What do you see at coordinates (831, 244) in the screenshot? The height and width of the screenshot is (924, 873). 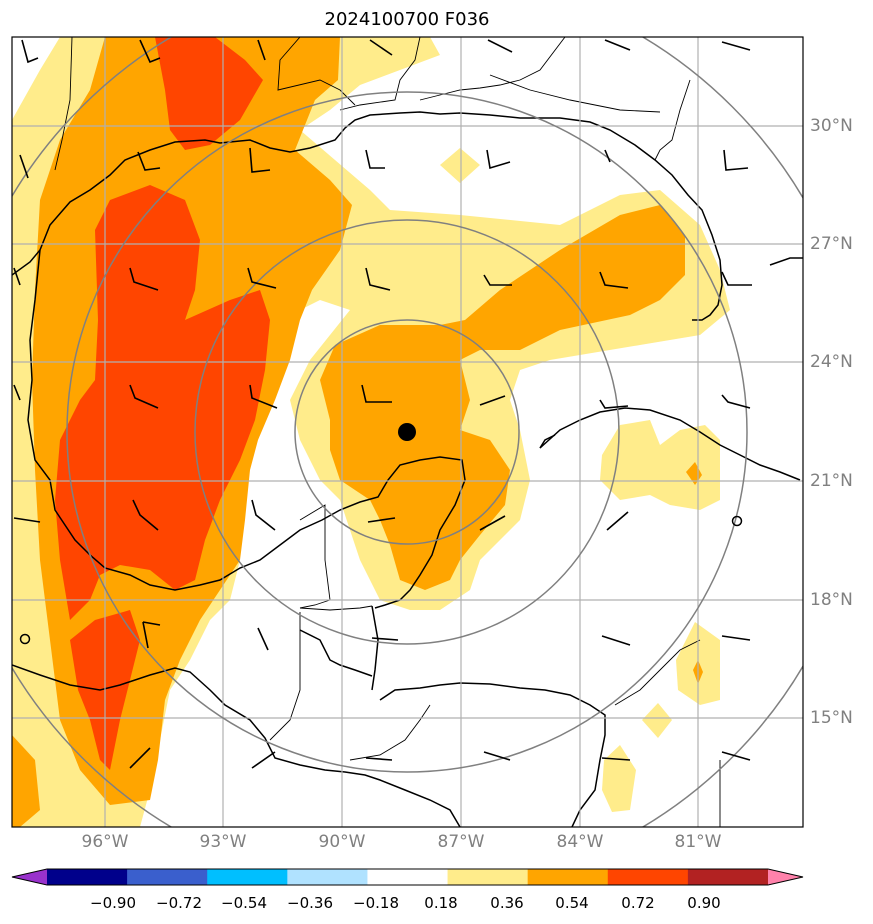 I see `lat-label-27n: 27°N` at bounding box center [831, 244].